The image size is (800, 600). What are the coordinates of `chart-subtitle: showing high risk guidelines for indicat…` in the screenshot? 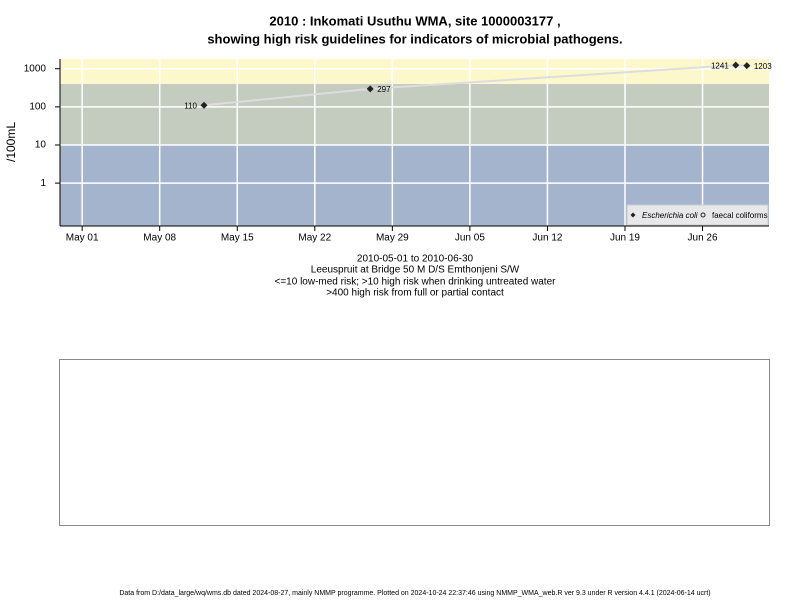 It's located at (414, 38).